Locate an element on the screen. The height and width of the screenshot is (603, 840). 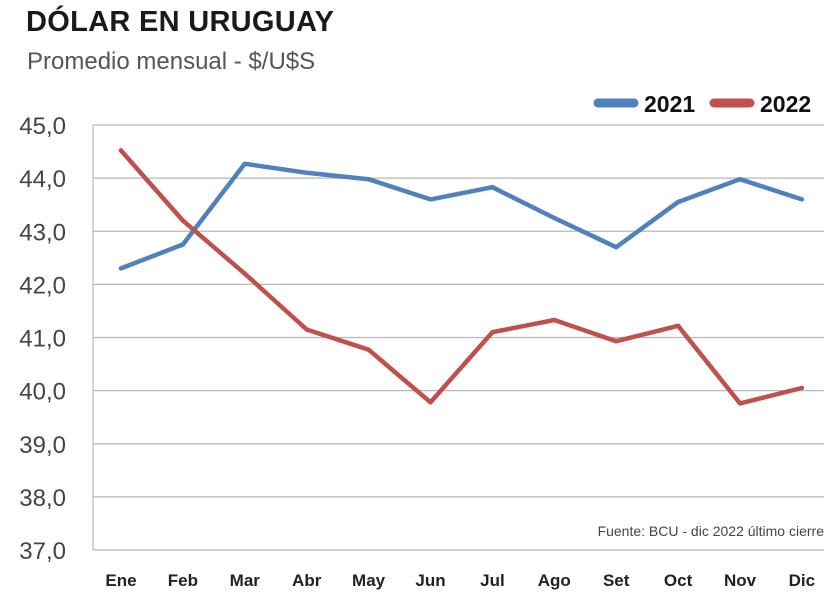
series-line-2021 is located at coordinates (461, 216).